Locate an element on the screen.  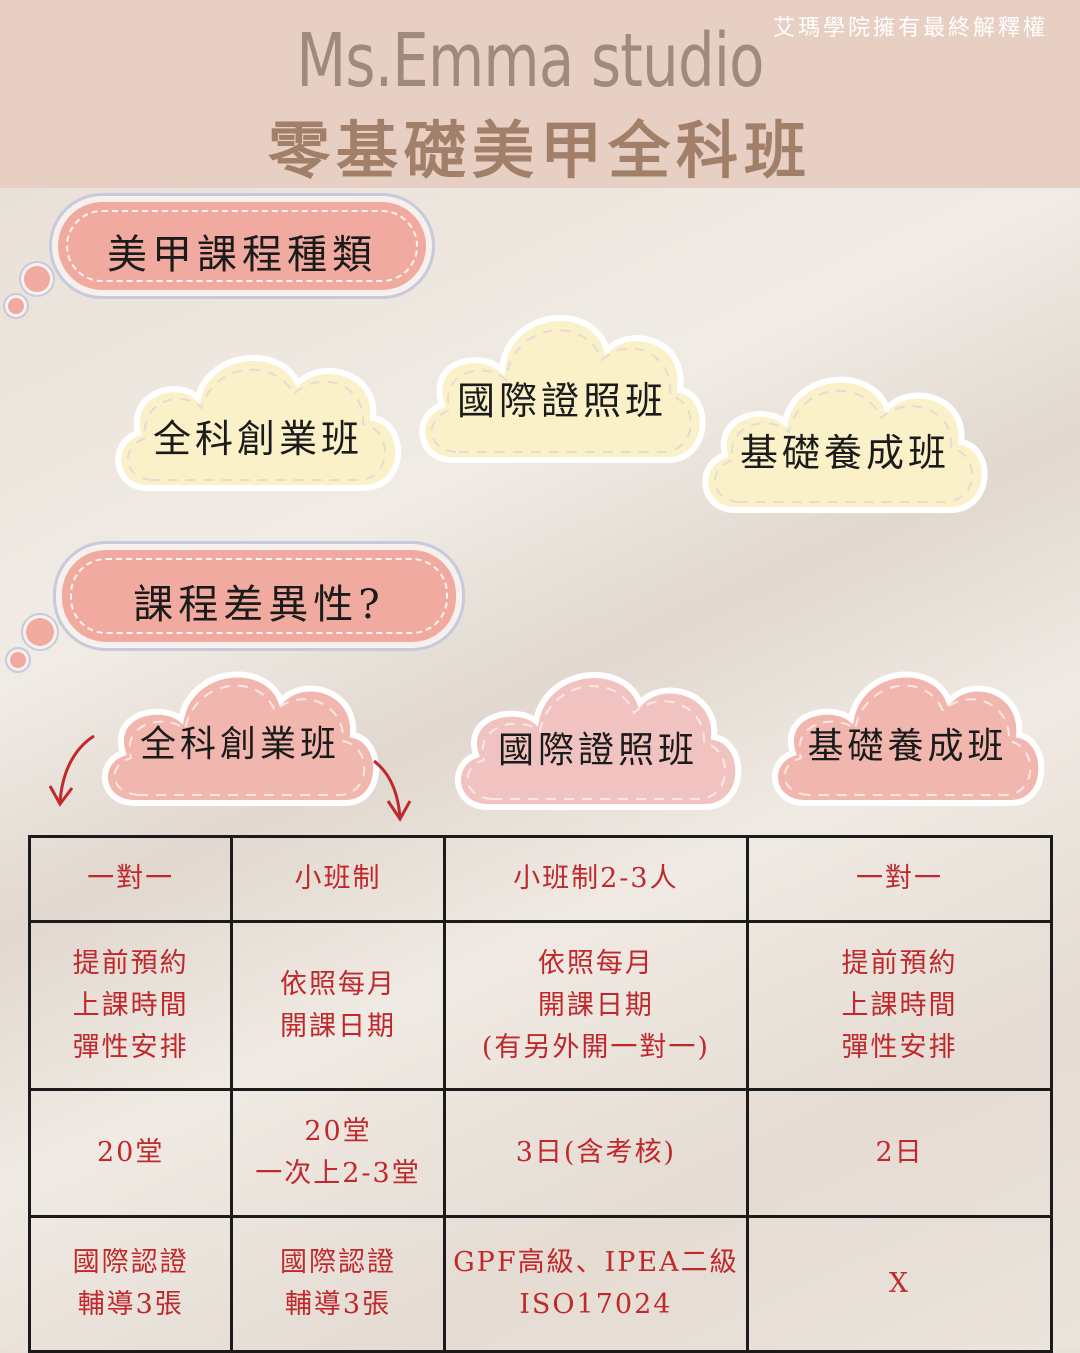
cell-line: ISO17024 is located at coordinates (596, 1304).